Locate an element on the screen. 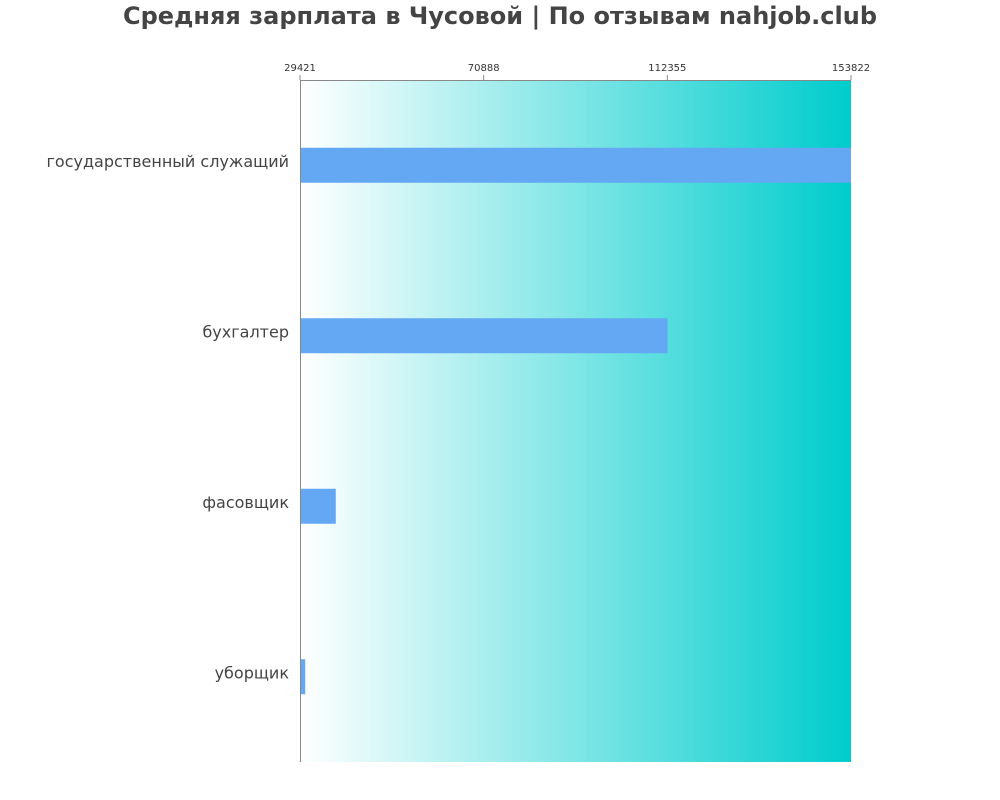  x-tick-label: 153822 is located at coordinates (851, 68).